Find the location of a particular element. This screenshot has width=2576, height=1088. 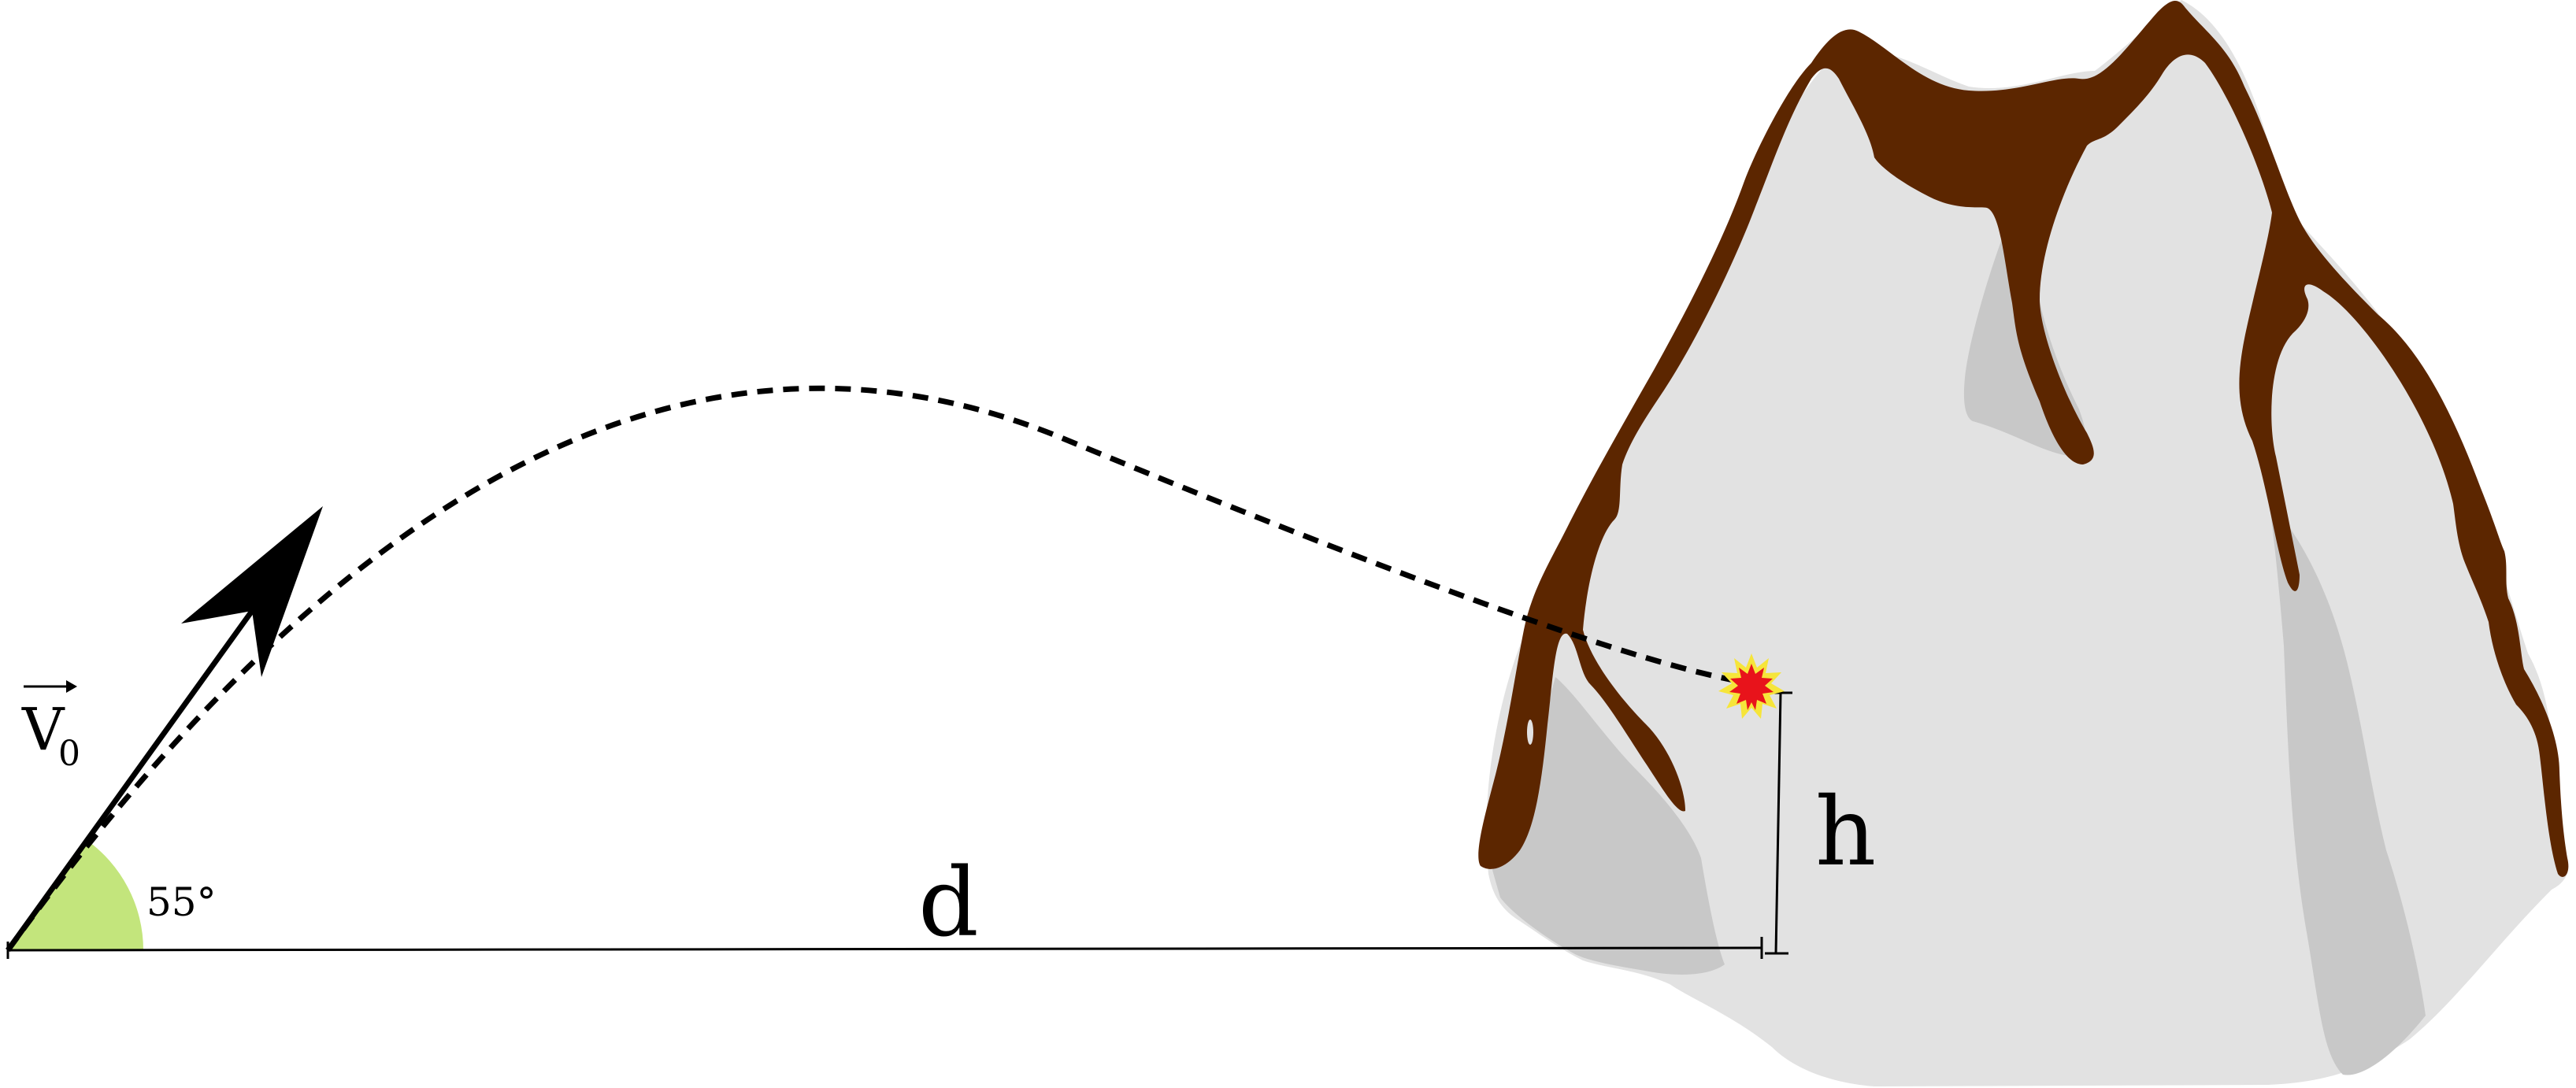

distance-line is located at coordinates (884, 949).